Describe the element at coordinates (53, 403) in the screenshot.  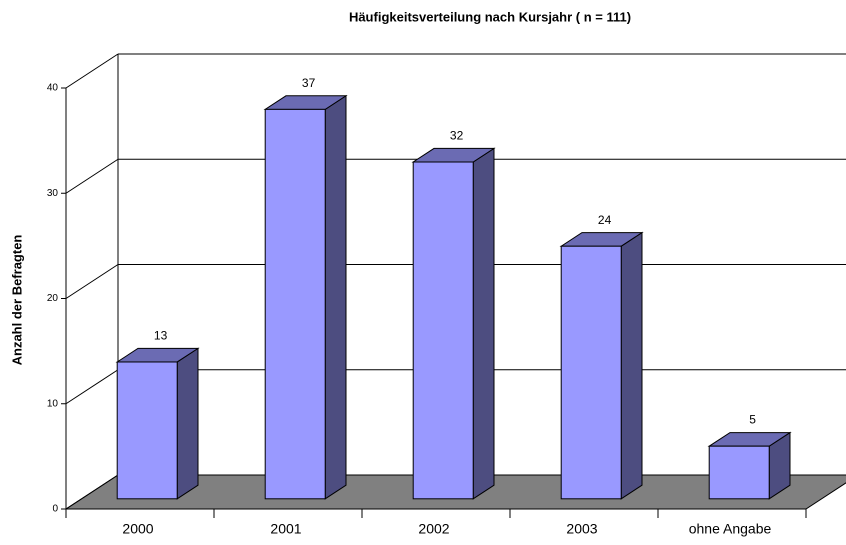
I see `y-tick-label: 10` at that location.